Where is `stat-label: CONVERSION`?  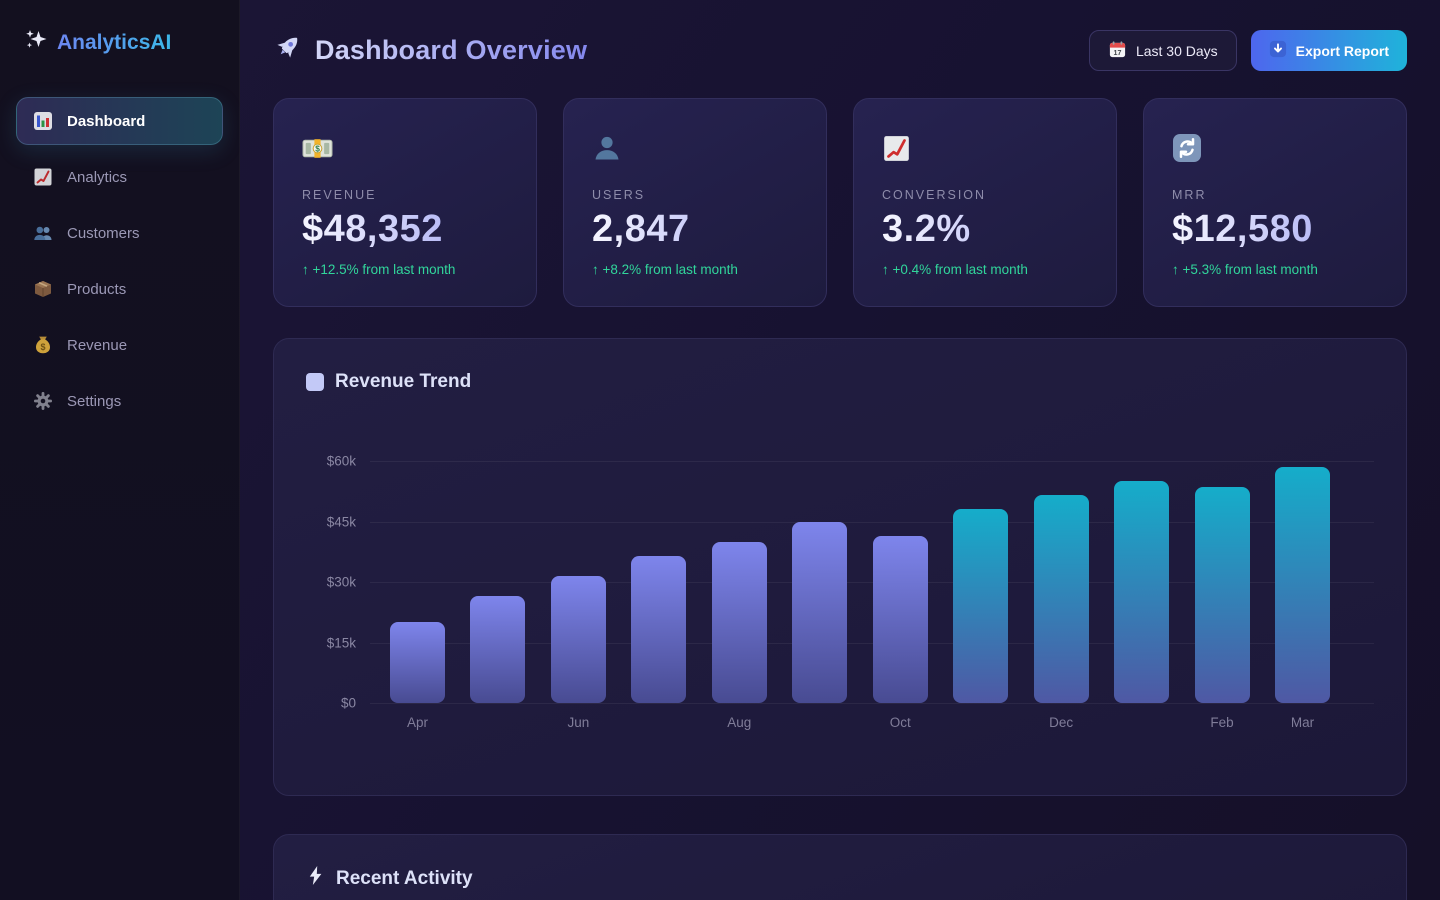
stat-label: CONVERSION is located at coordinates (934, 195).